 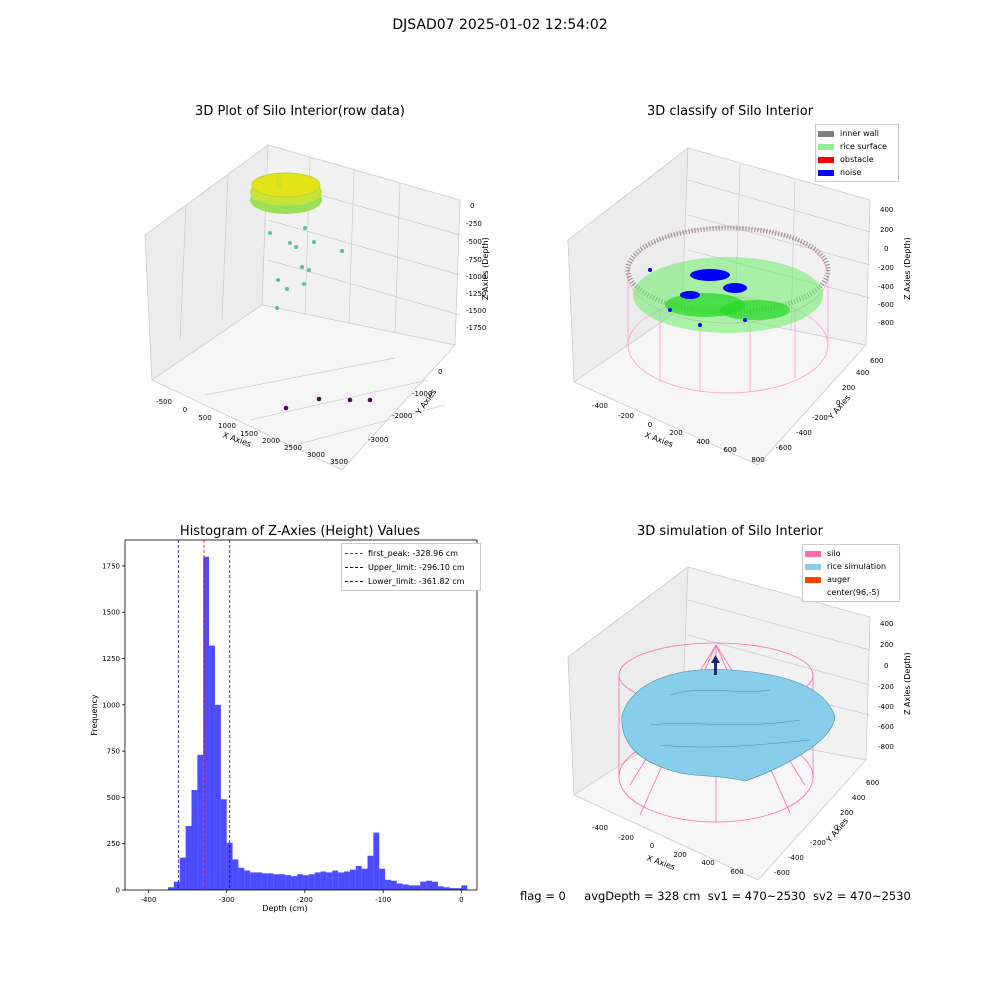 I want to click on histogram-ytick-label: 750, so click(x=113, y=752).